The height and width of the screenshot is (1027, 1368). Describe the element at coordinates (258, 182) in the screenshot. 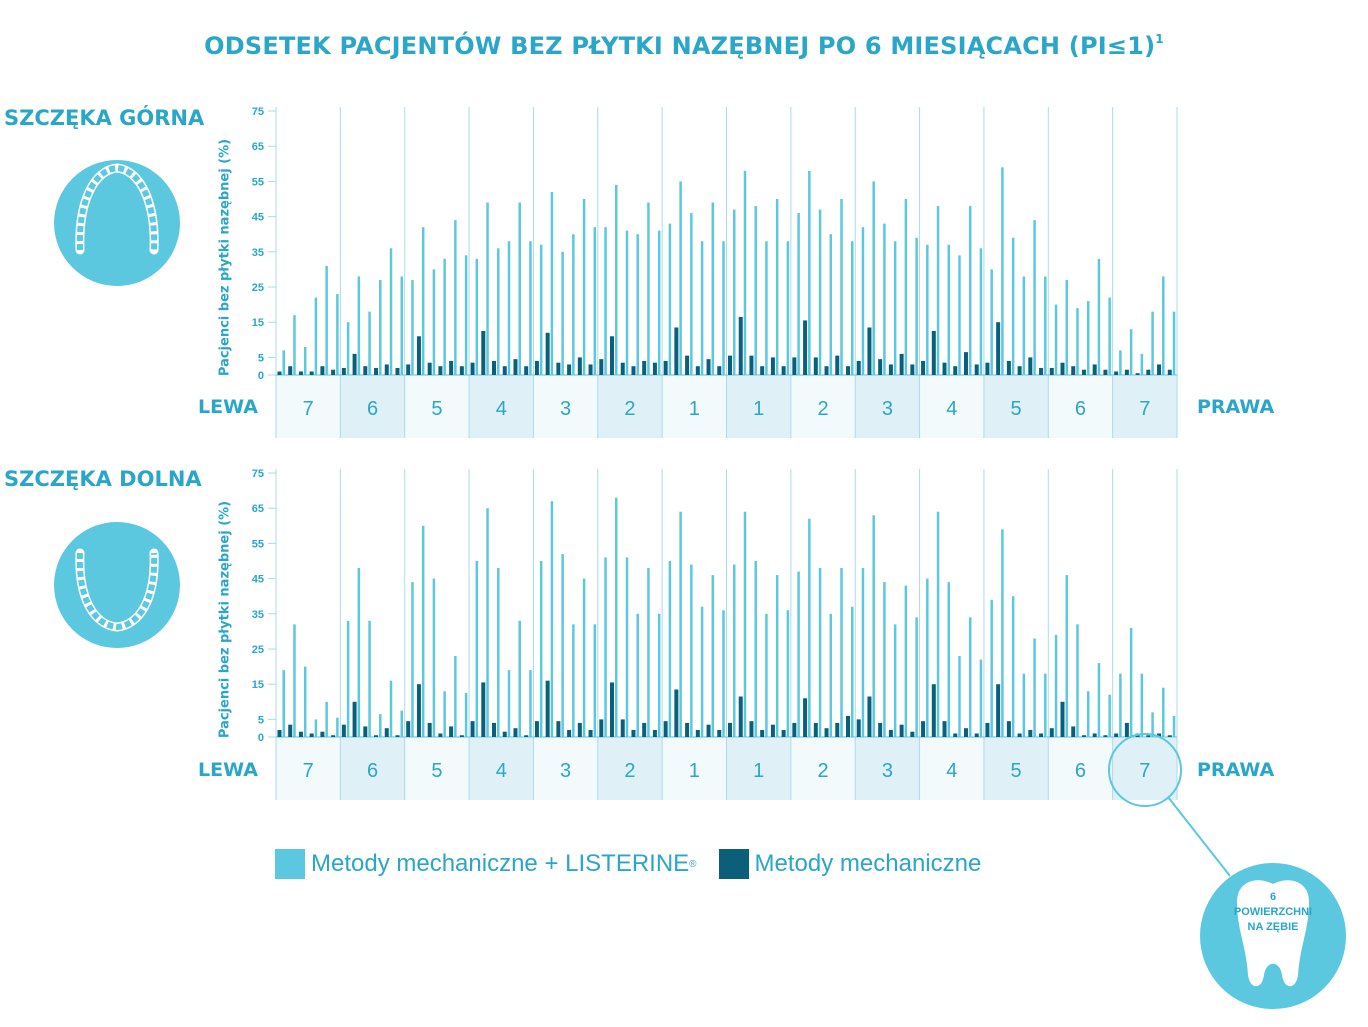

I see `upper-y-tick-label: 55` at that location.